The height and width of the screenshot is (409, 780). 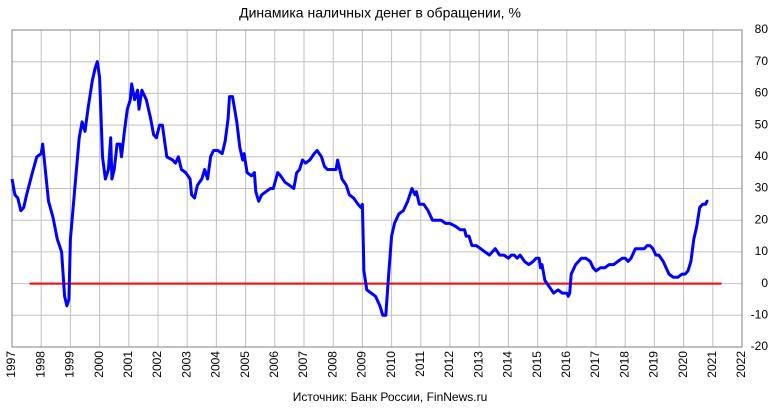 What do you see at coordinates (712, 364) in the screenshot?
I see `x-tick-label: 2021` at bounding box center [712, 364].